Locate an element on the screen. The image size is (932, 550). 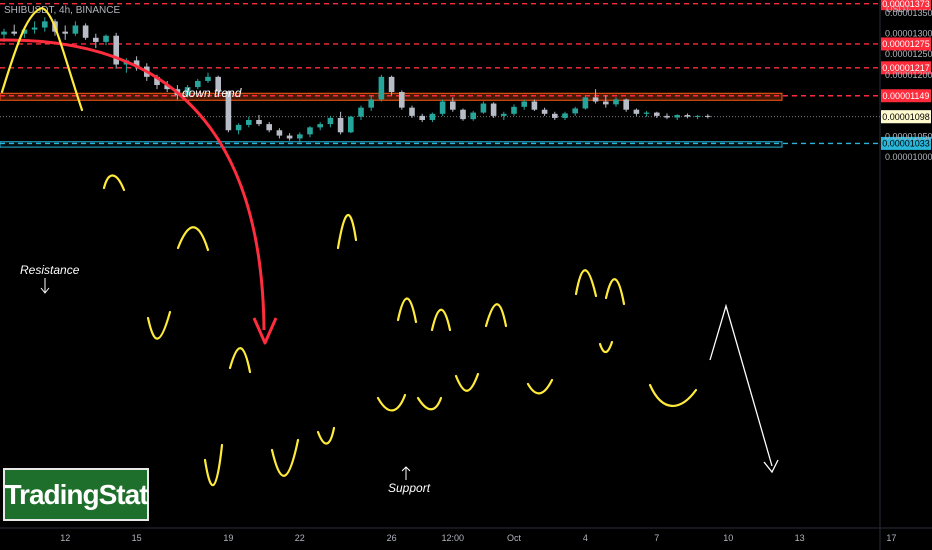
x-tick-label-4: 26 is located at coordinates (392, 538).